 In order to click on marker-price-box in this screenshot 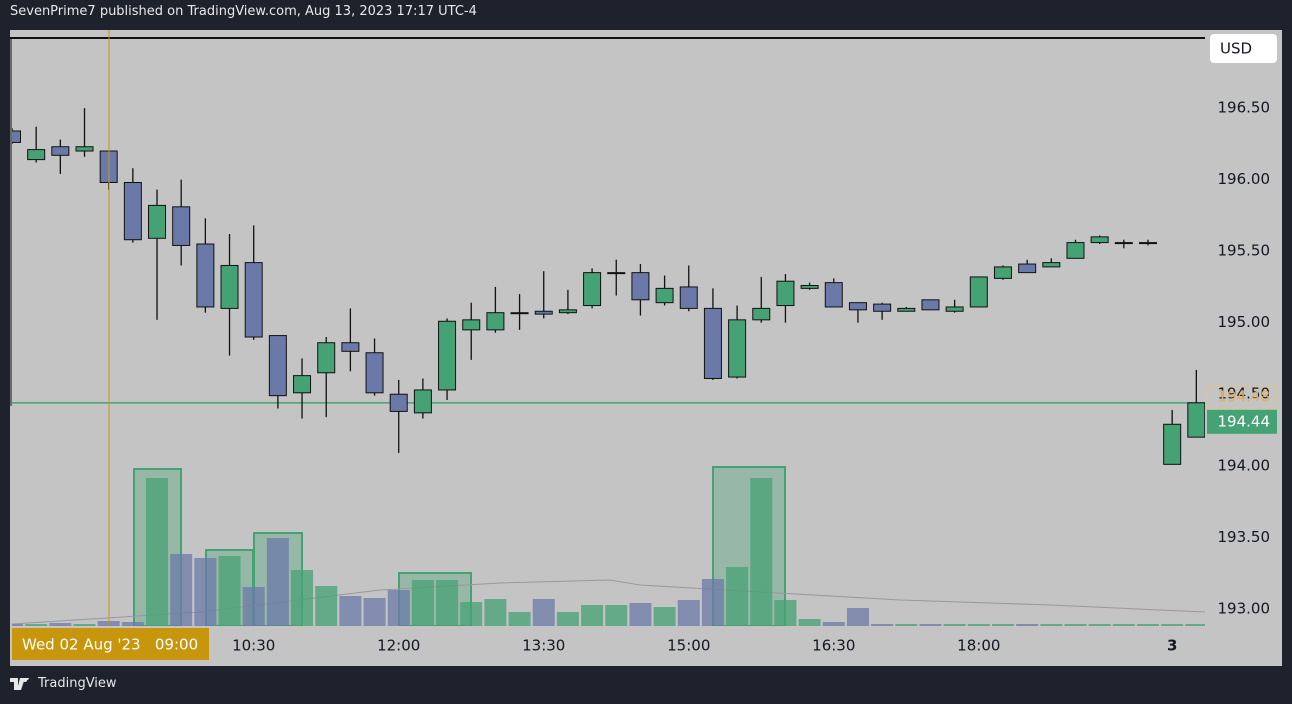, I will do `click(1242, 397)`.